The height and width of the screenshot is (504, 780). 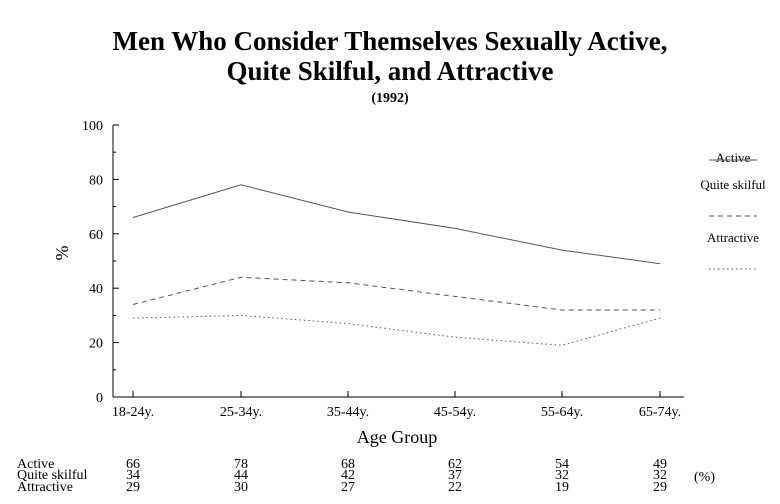 I want to click on table-row-label: Quite skilful, so click(x=52, y=475).